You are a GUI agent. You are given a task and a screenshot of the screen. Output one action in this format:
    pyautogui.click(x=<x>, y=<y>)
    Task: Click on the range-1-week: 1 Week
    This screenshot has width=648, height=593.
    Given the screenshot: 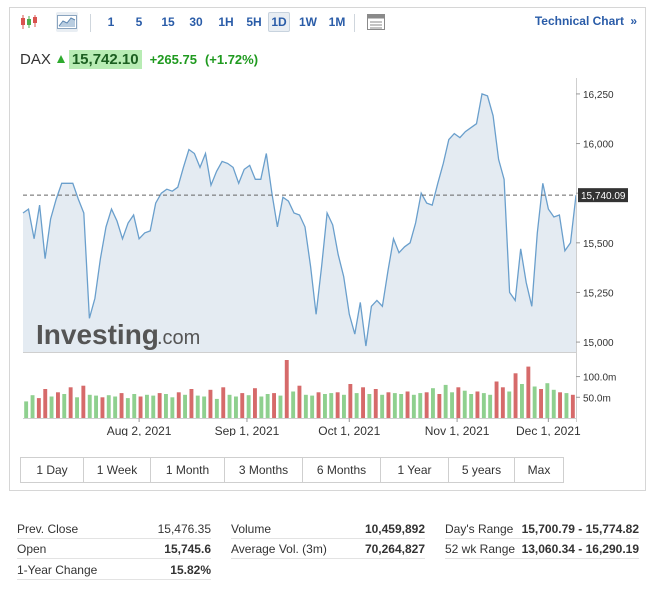 What is the action you would take?
    pyautogui.click(x=117, y=470)
    